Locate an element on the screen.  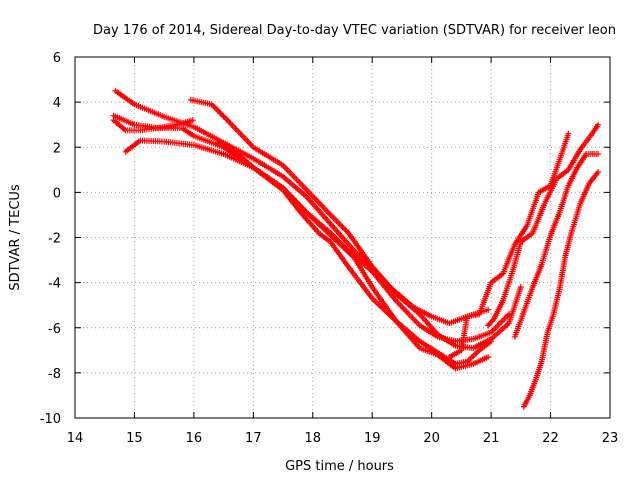
data-series-arc-g is located at coordinates (509, 245).